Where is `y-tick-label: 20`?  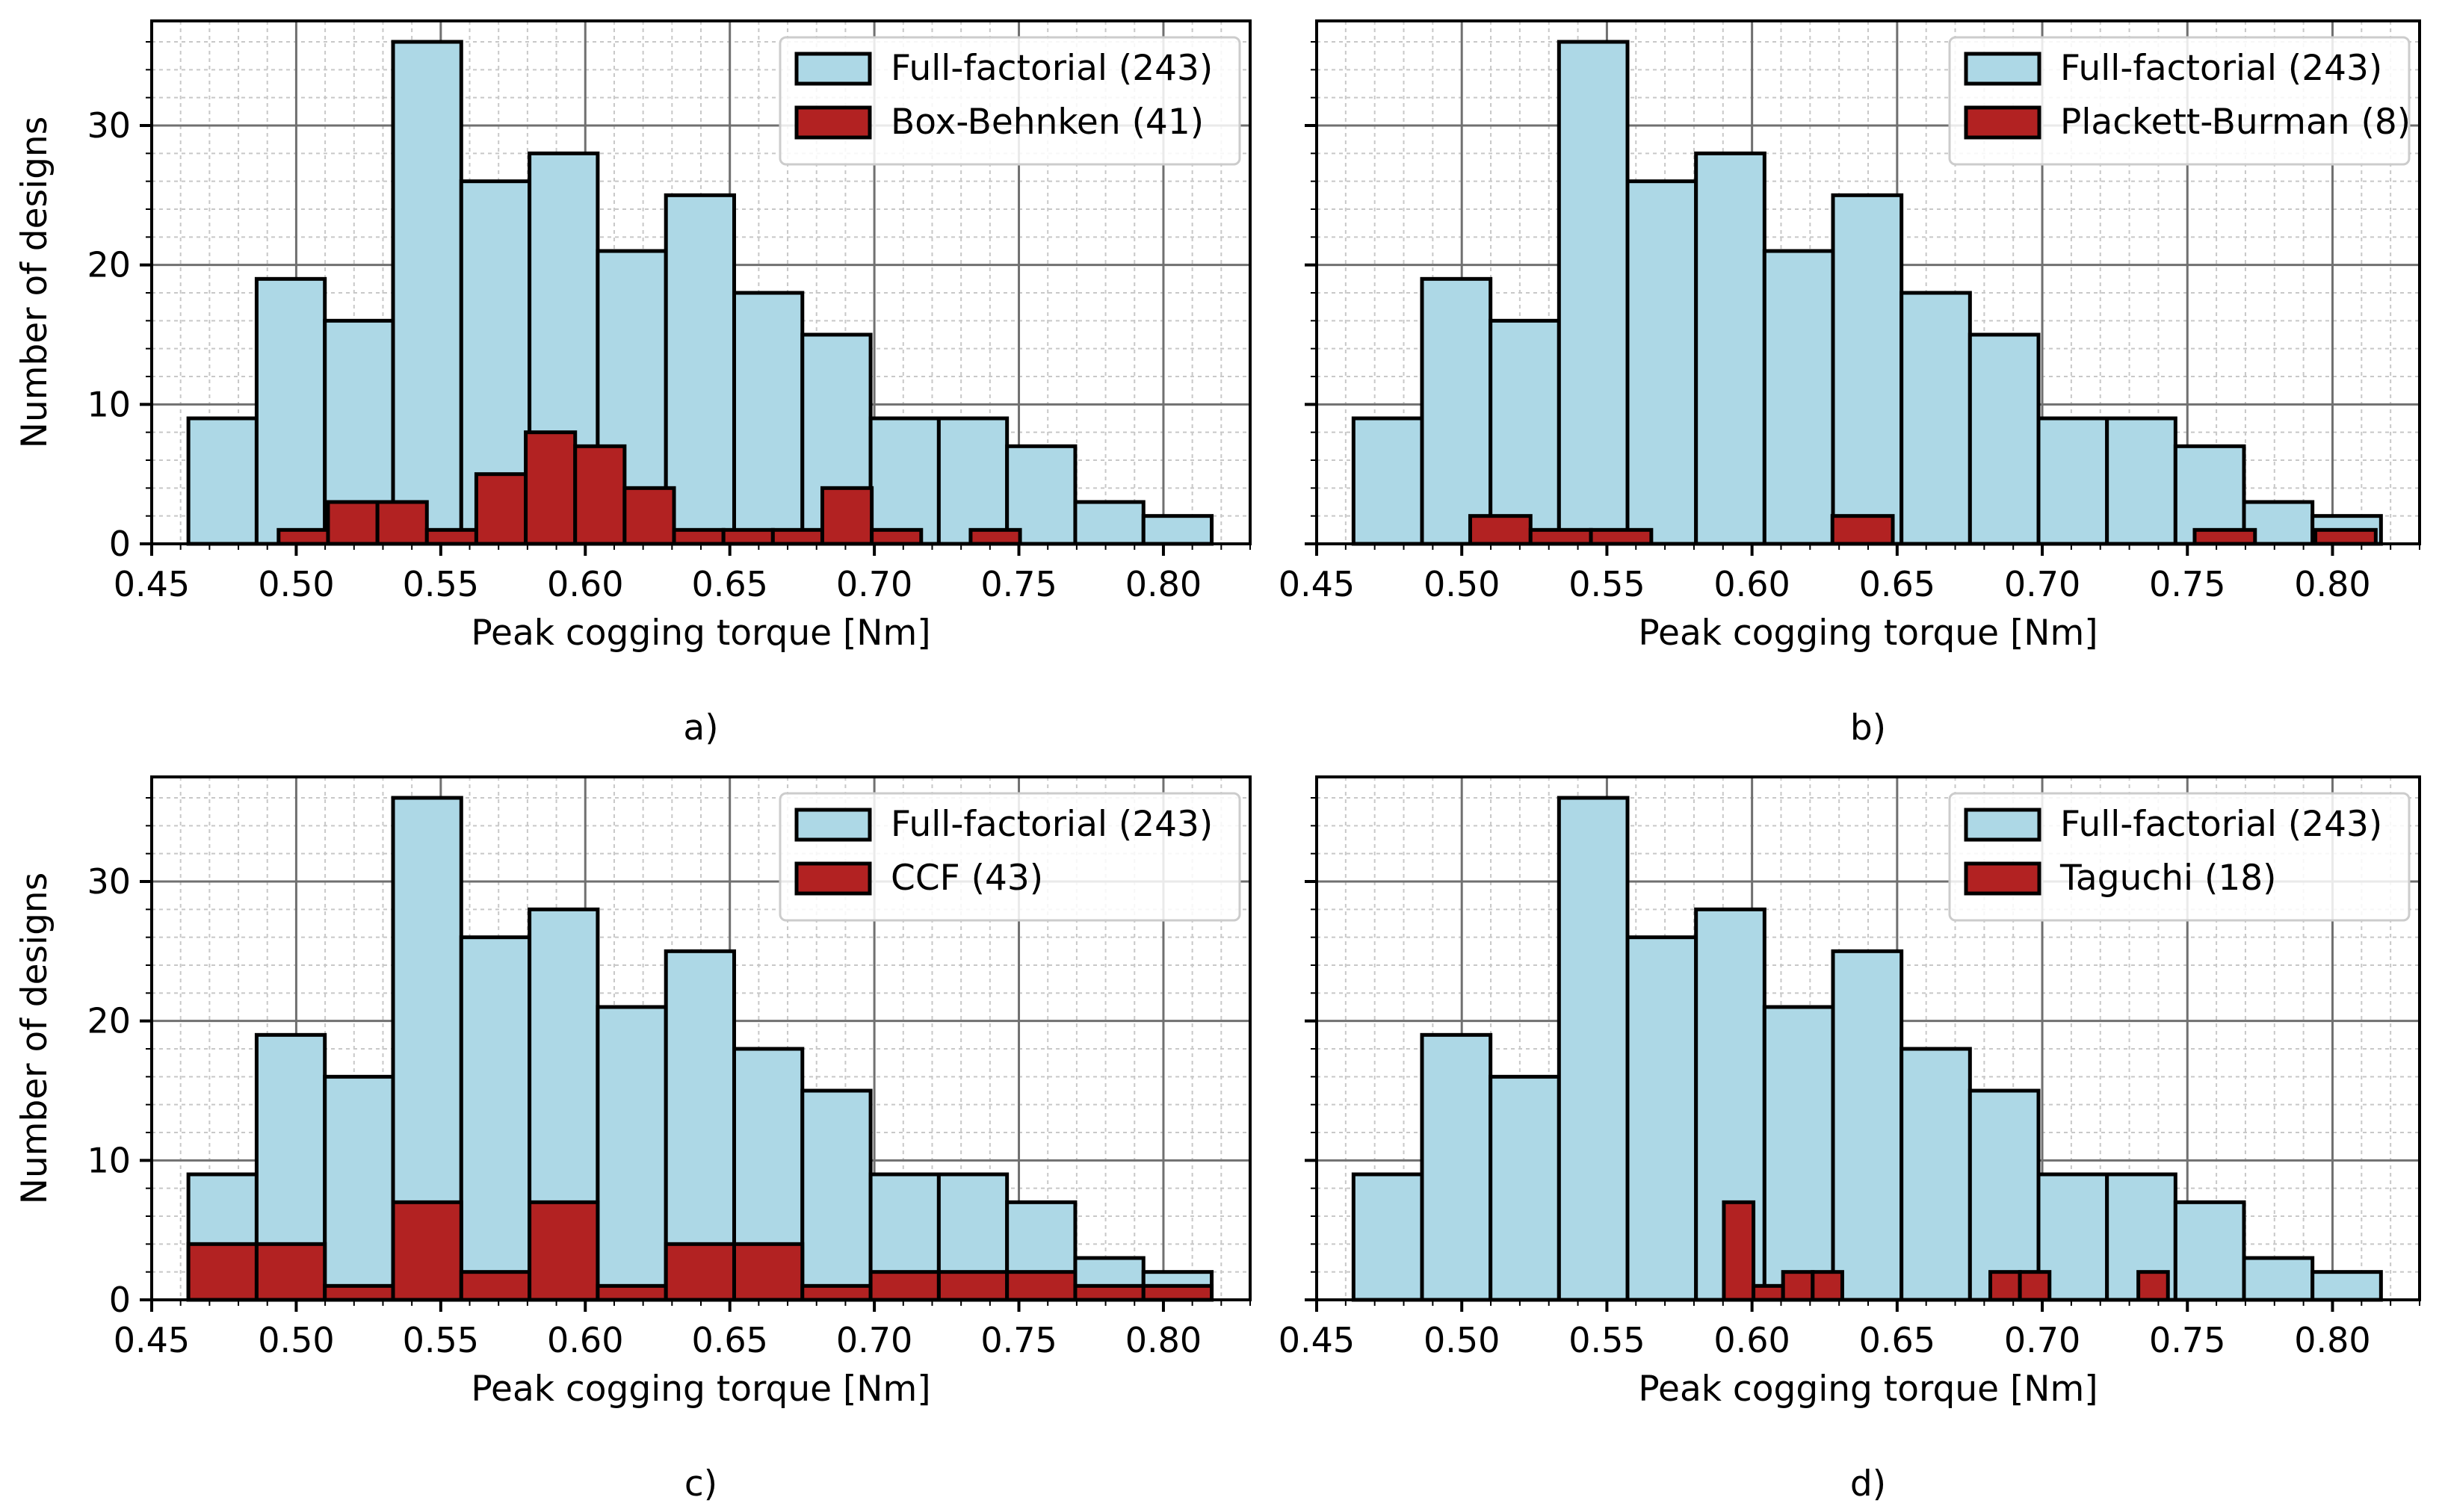
y-tick-label: 20 is located at coordinates (109, 1021).